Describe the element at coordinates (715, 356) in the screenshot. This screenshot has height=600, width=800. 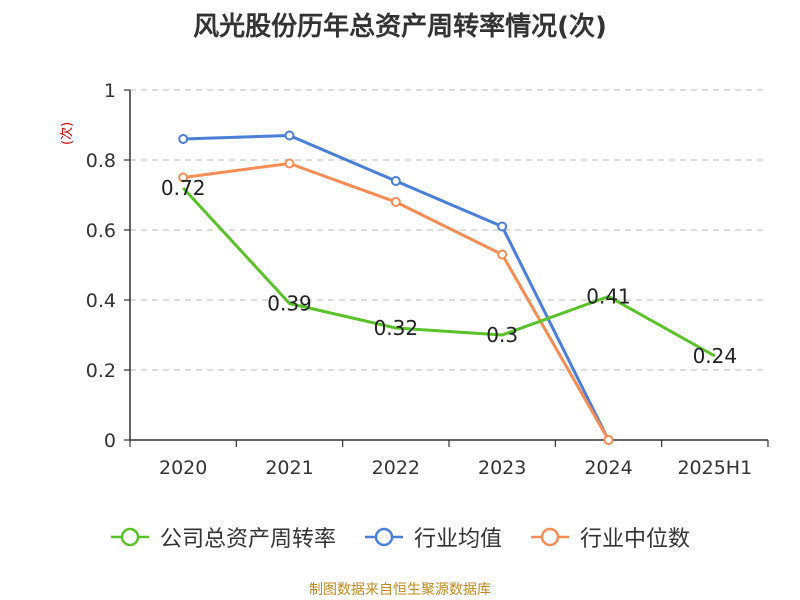
I see `data-label: 0.24` at that location.